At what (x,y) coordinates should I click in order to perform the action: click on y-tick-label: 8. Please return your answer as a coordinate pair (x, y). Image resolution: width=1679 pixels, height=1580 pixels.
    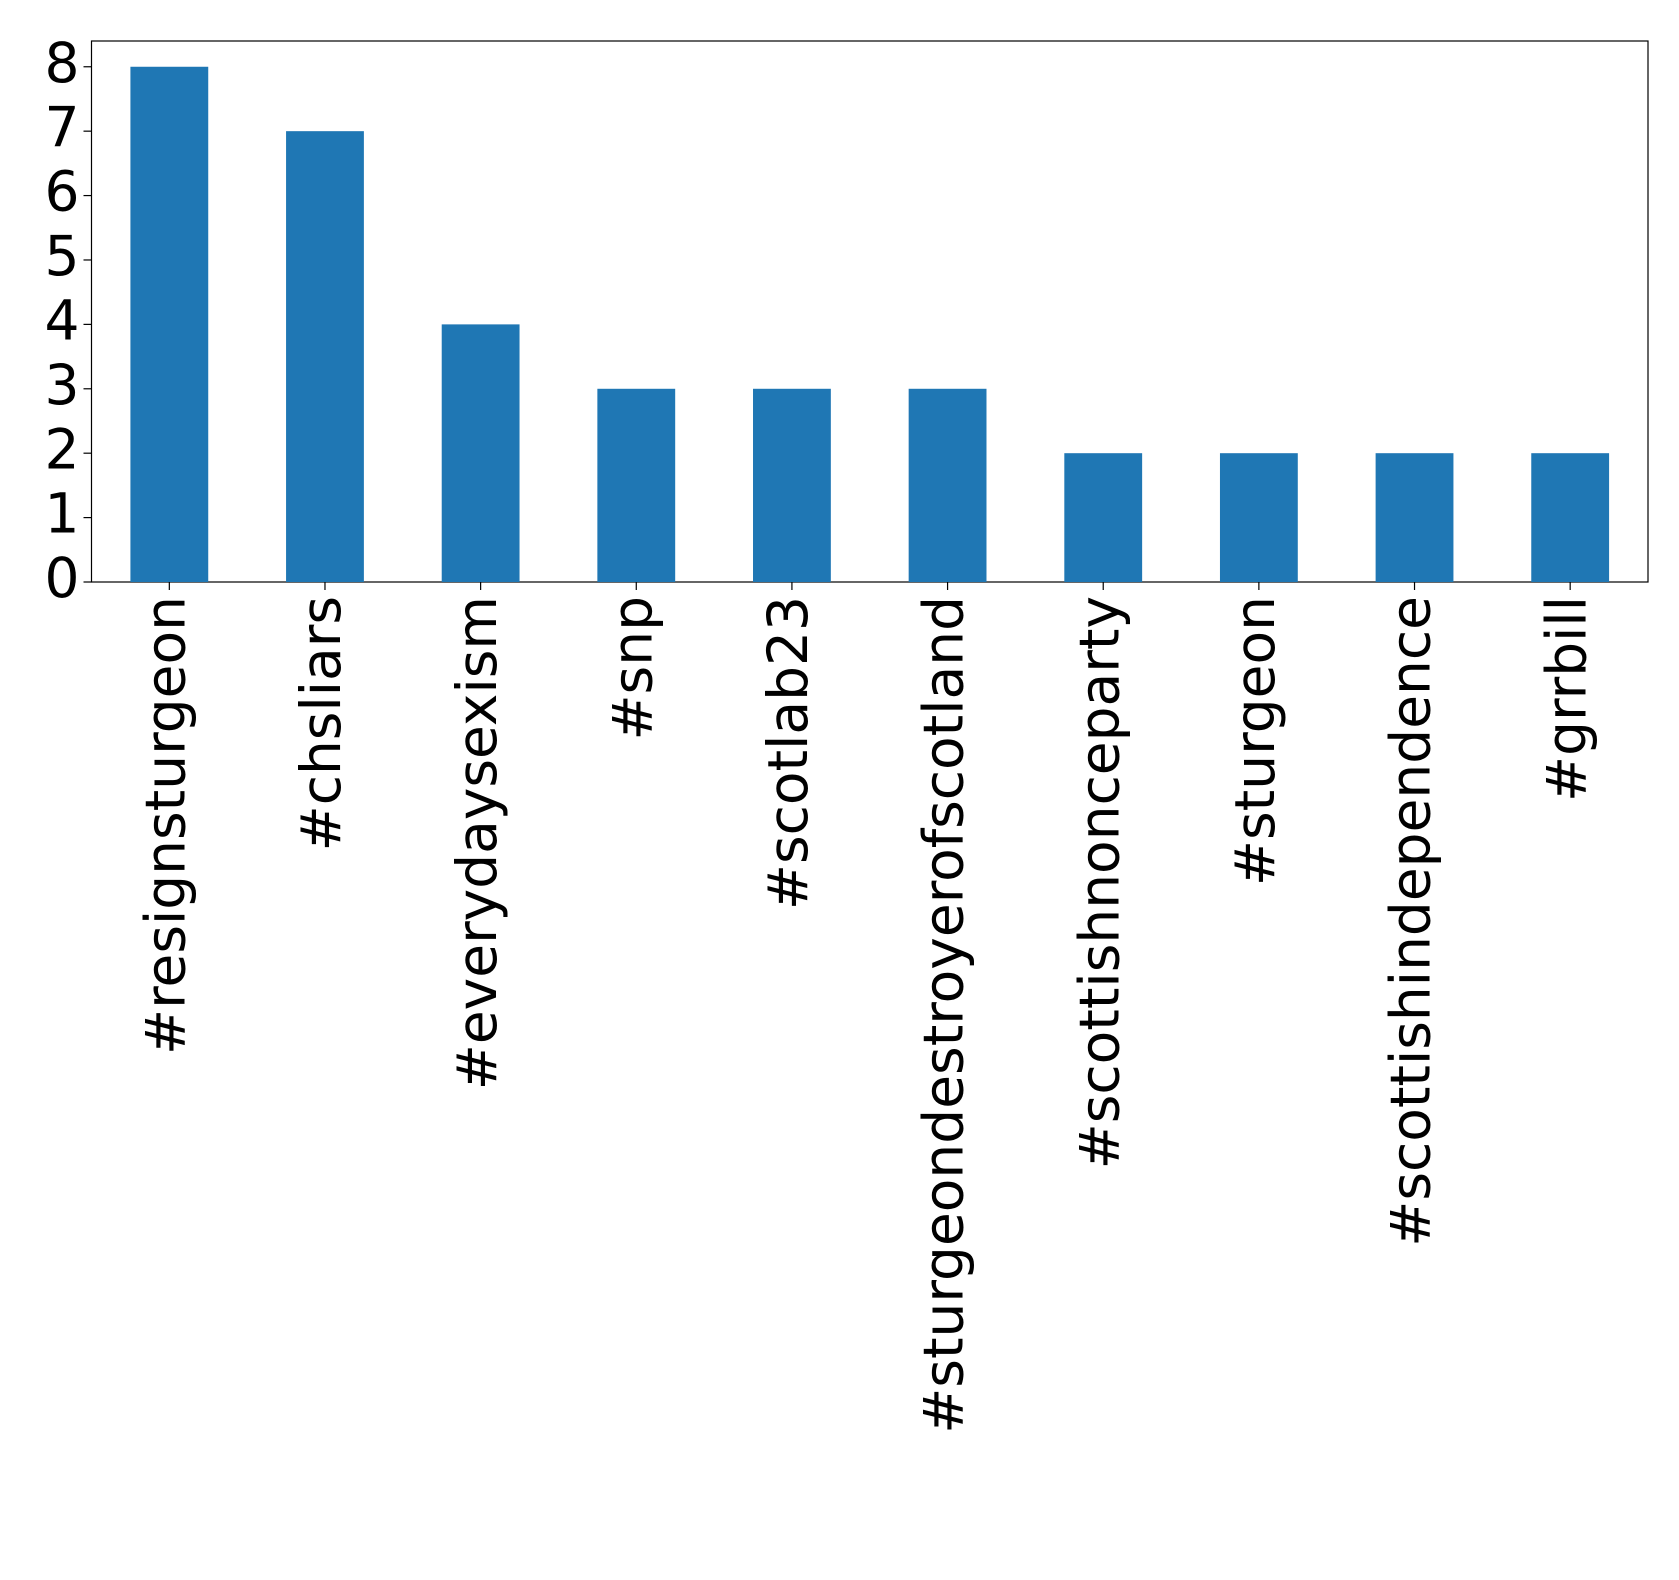
    Looking at the image, I should click on (62, 63).